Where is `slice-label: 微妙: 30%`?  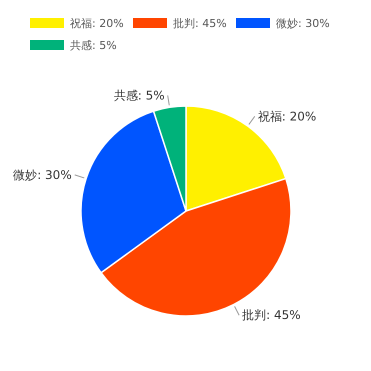 slice-label: 微妙: 30% is located at coordinates (42, 175).